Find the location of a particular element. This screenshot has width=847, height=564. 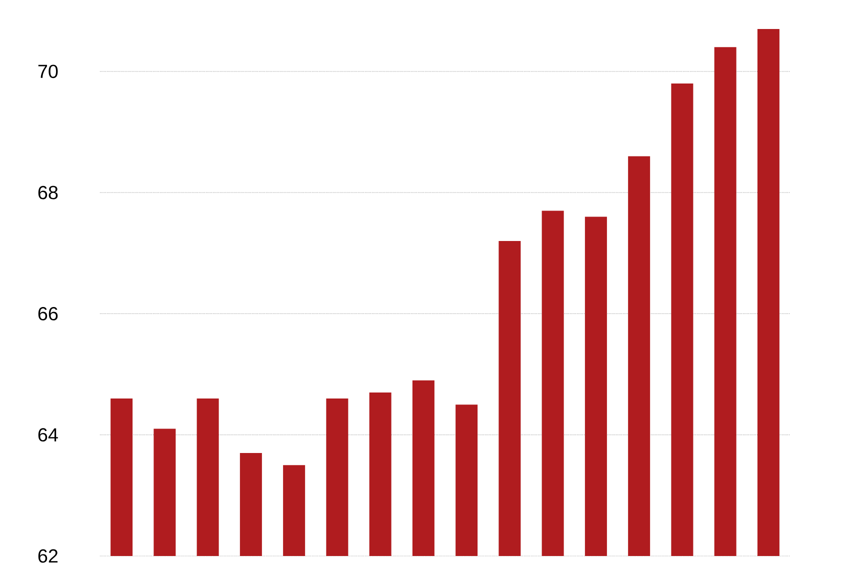

y-tick-label: 68 is located at coordinates (48, 193).